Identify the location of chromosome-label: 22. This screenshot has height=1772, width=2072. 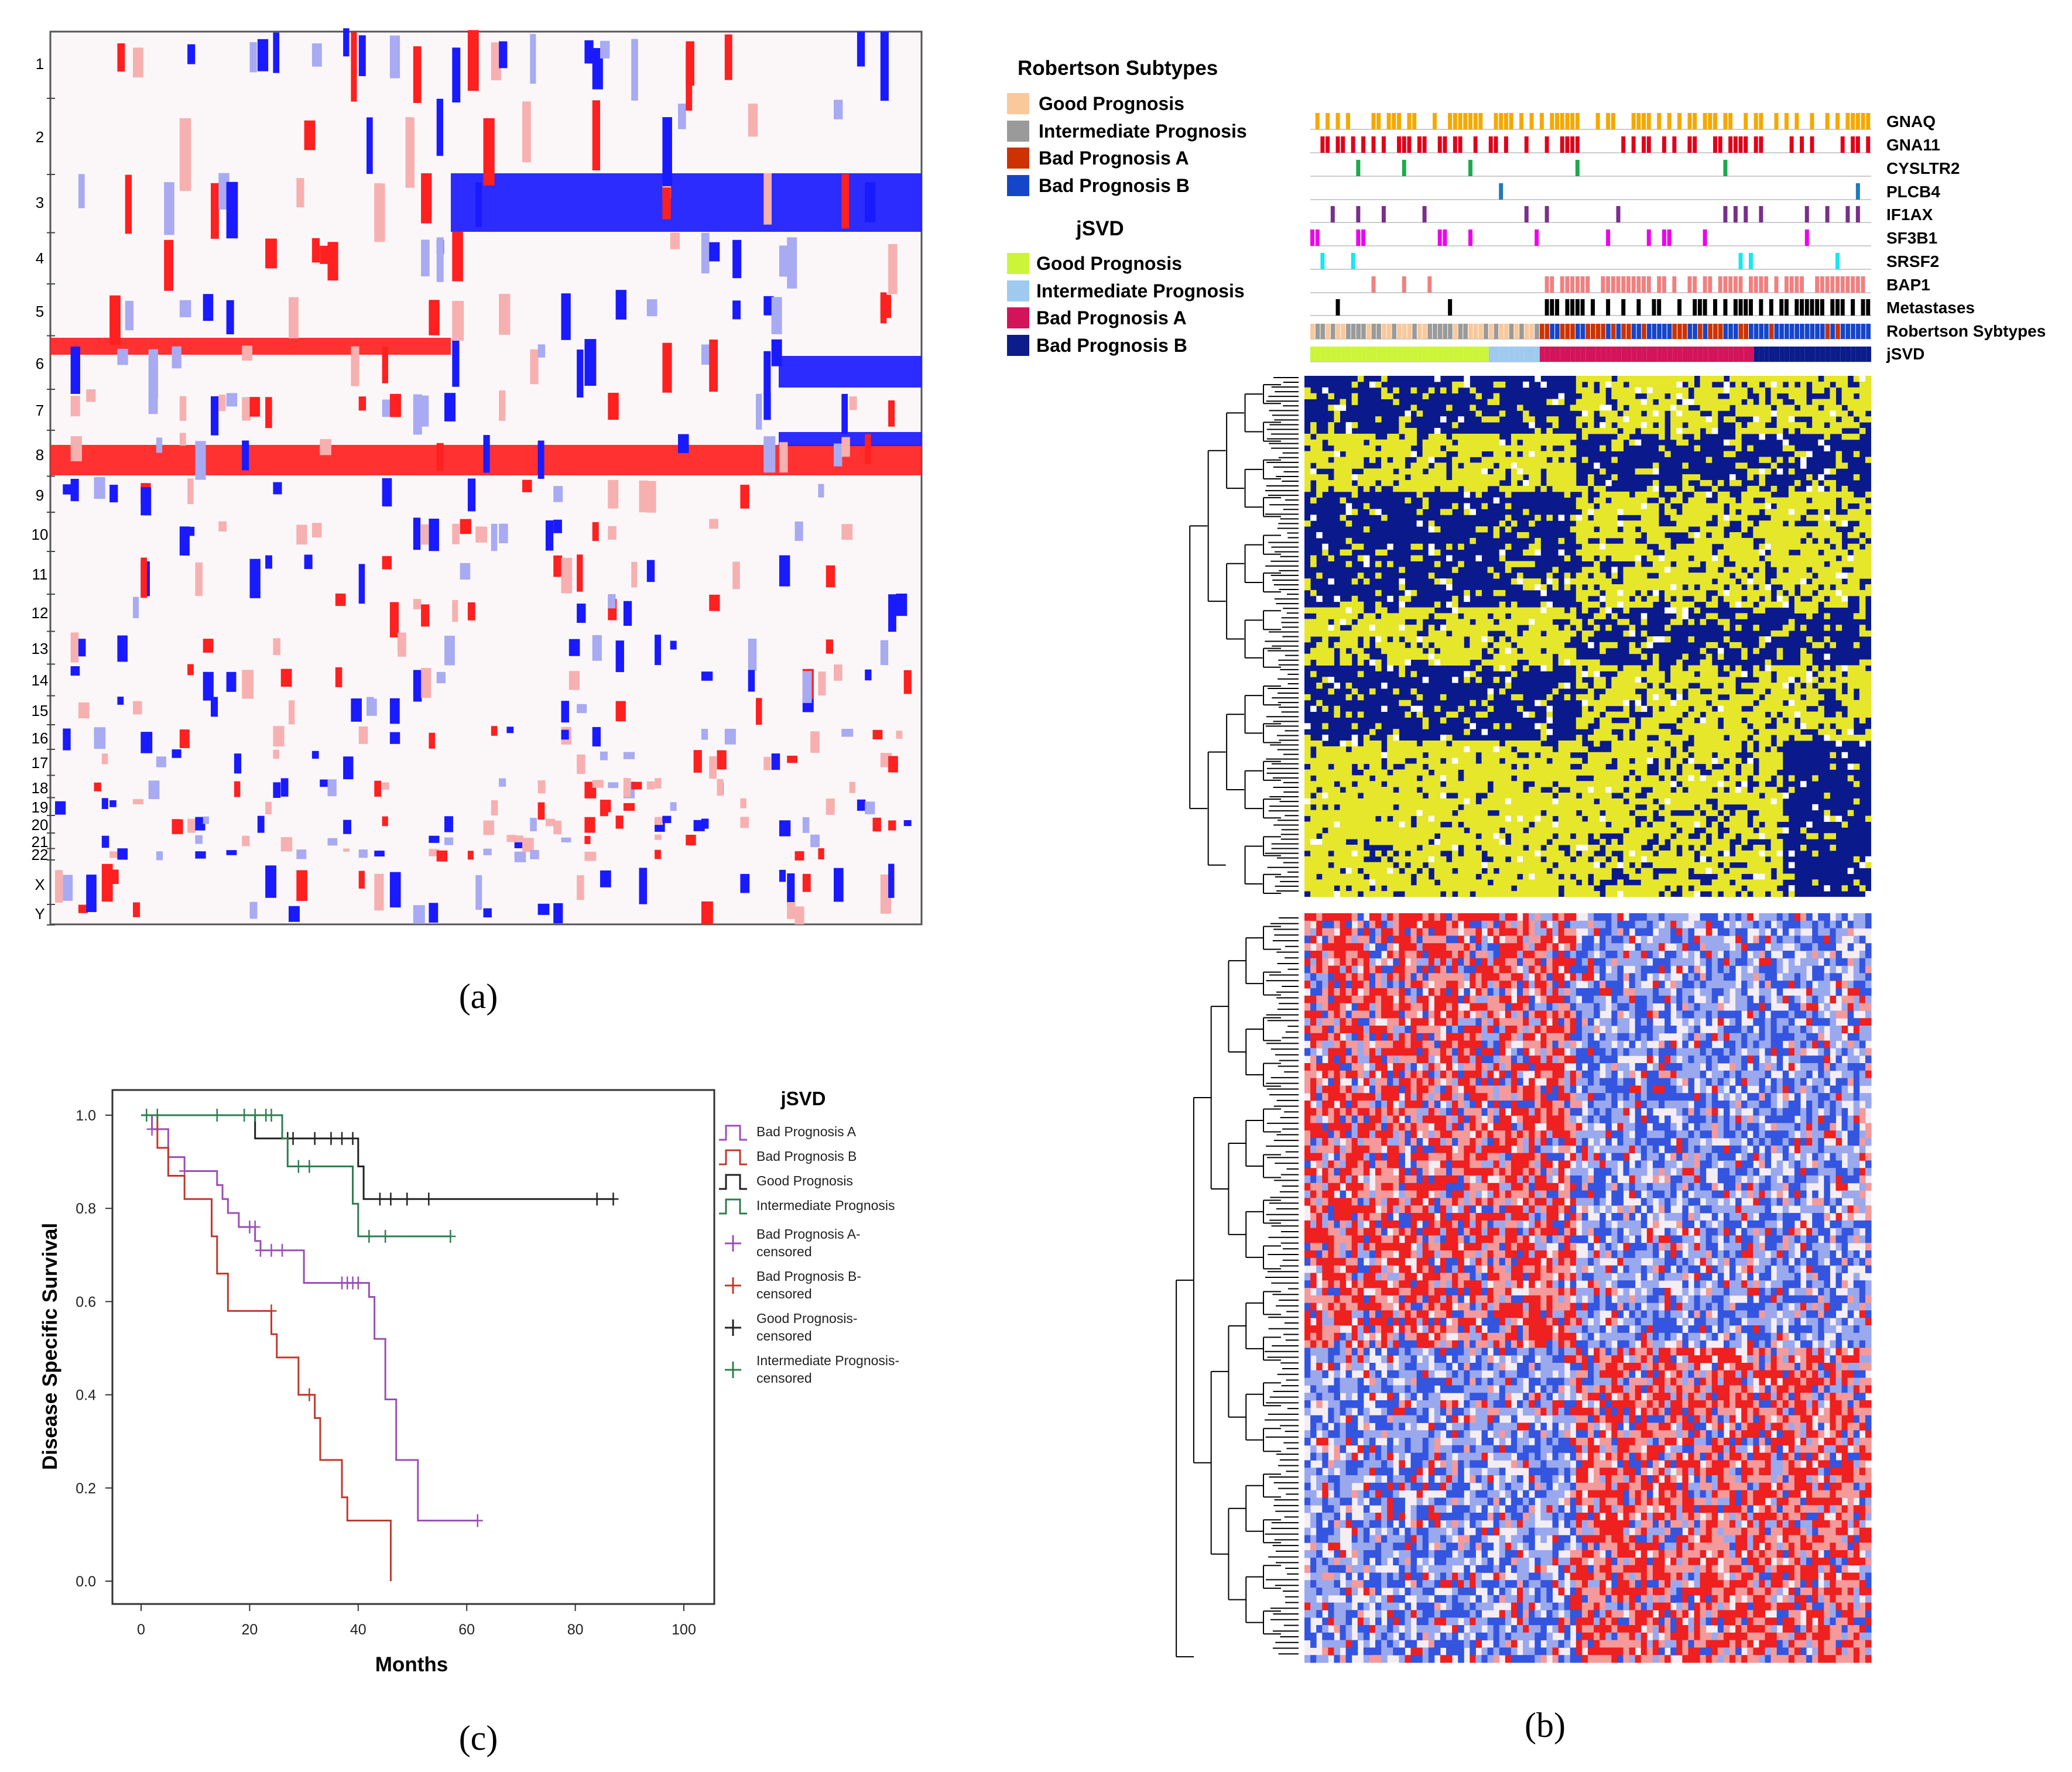
(40, 855).